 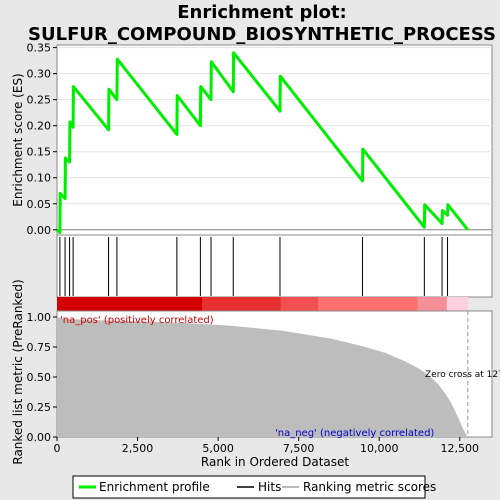 What do you see at coordinates (462, 375) in the screenshot?
I see `zero-cross-label: Zero cross at 12750` at bounding box center [462, 375].